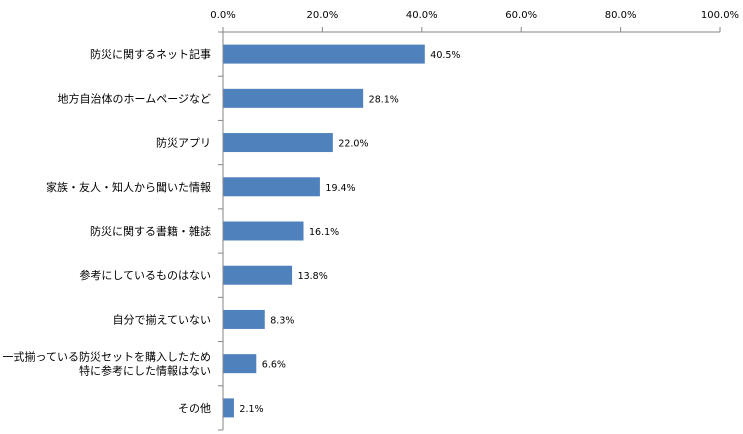 This screenshot has height=434, width=743. Describe the element at coordinates (274, 365) in the screenshot. I see `value-label: 6.6%` at that location.